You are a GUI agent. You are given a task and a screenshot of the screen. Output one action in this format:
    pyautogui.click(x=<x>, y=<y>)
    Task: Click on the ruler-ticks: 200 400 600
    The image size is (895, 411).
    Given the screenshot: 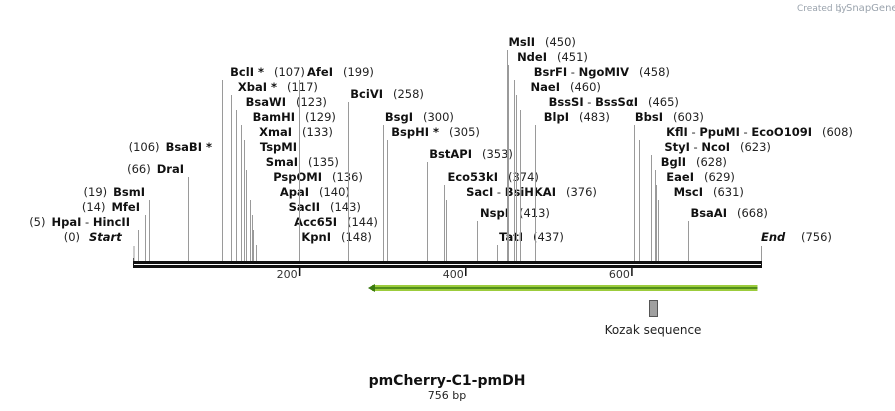 What is the action you would take?
    pyautogui.click(x=455, y=274)
    